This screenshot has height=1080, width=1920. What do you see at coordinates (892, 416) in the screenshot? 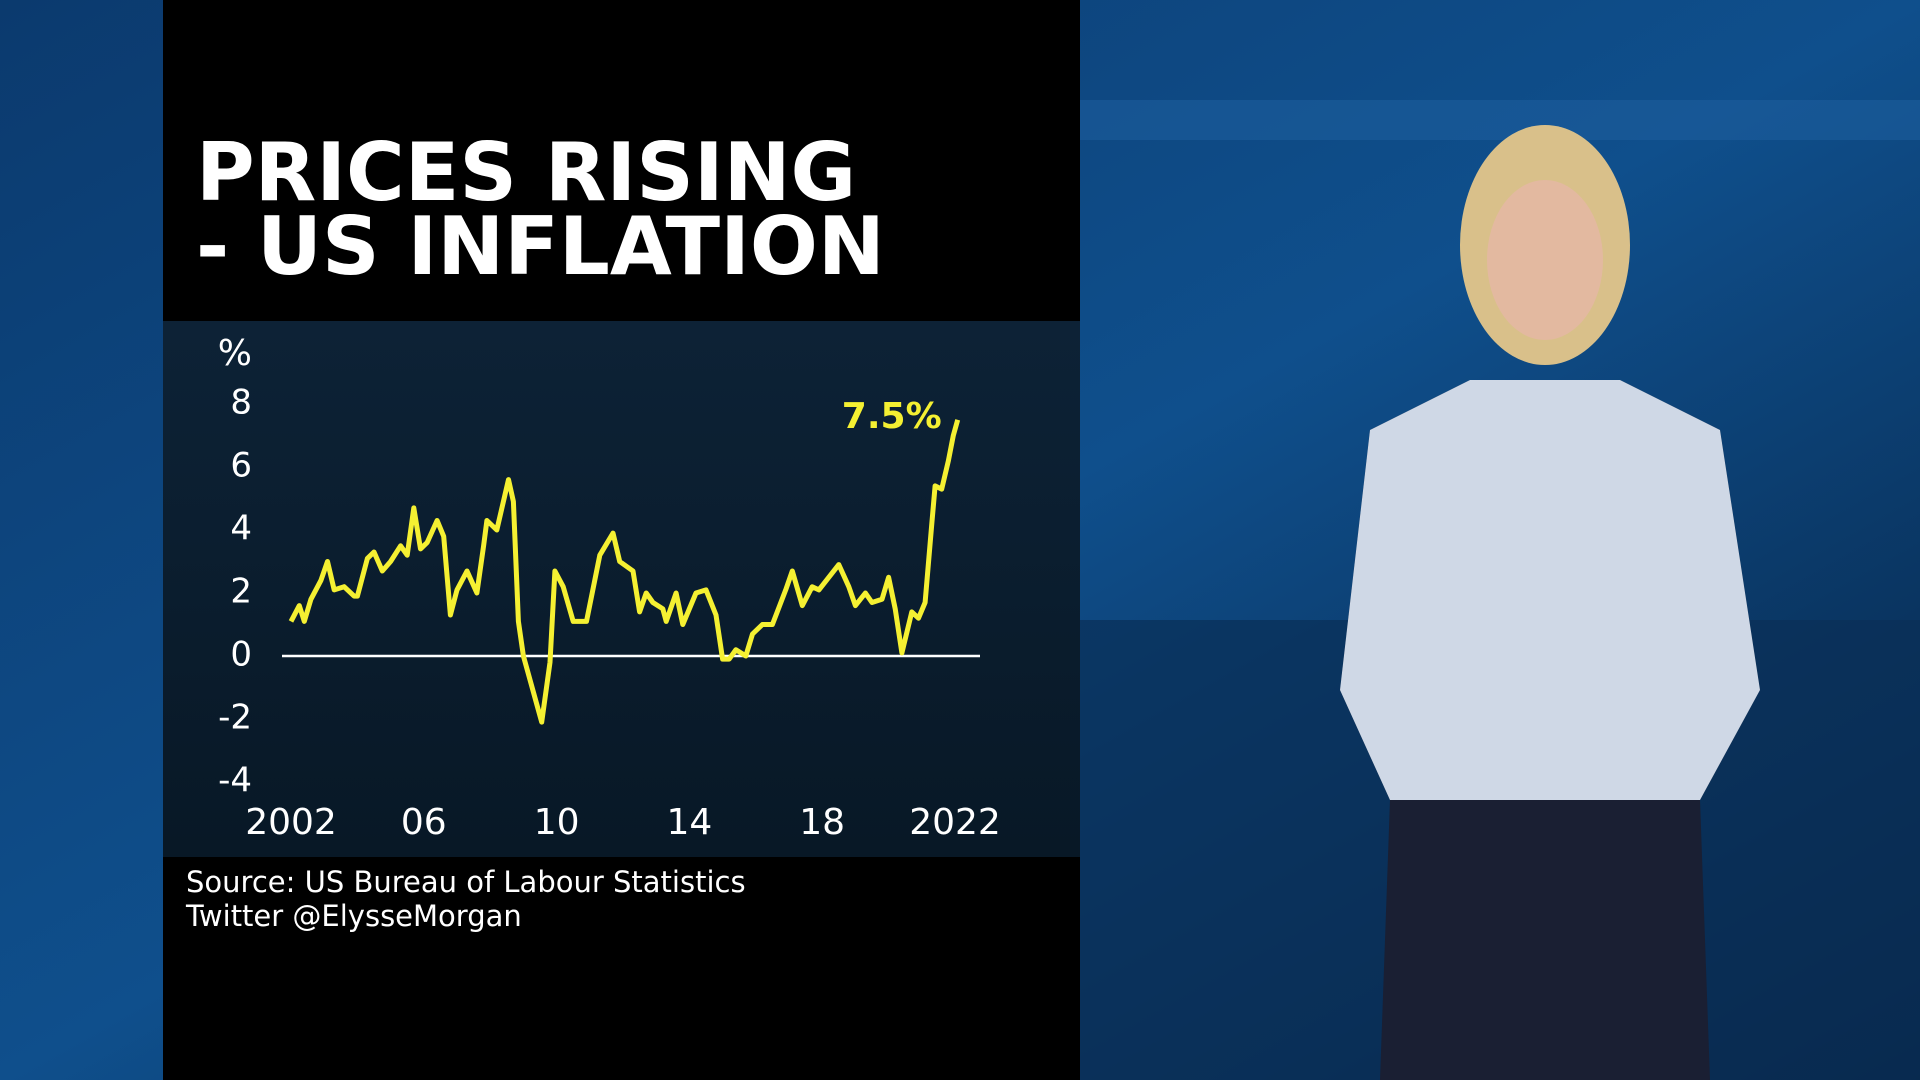
I see `annotation: 7.5%` at bounding box center [892, 416].